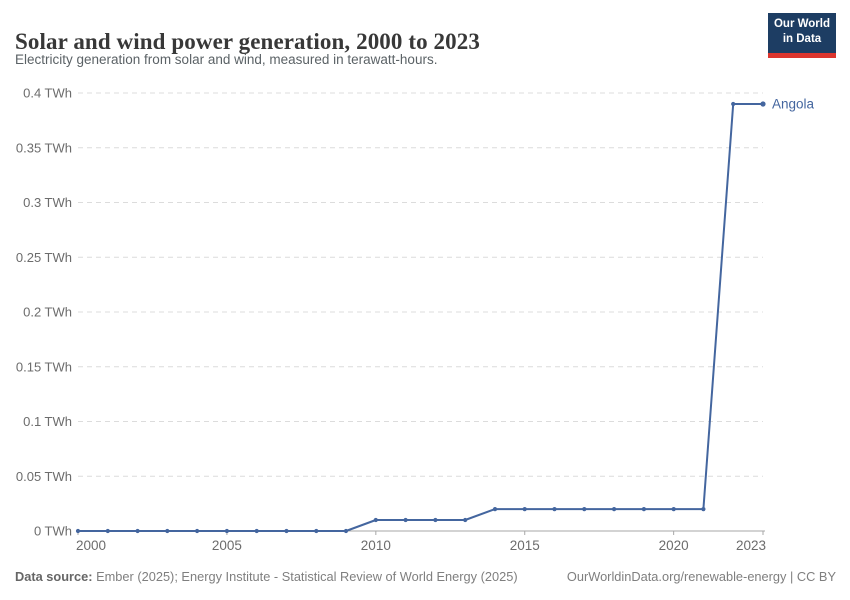  I want to click on owid-logo-line2: in Data, so click(802, 38).